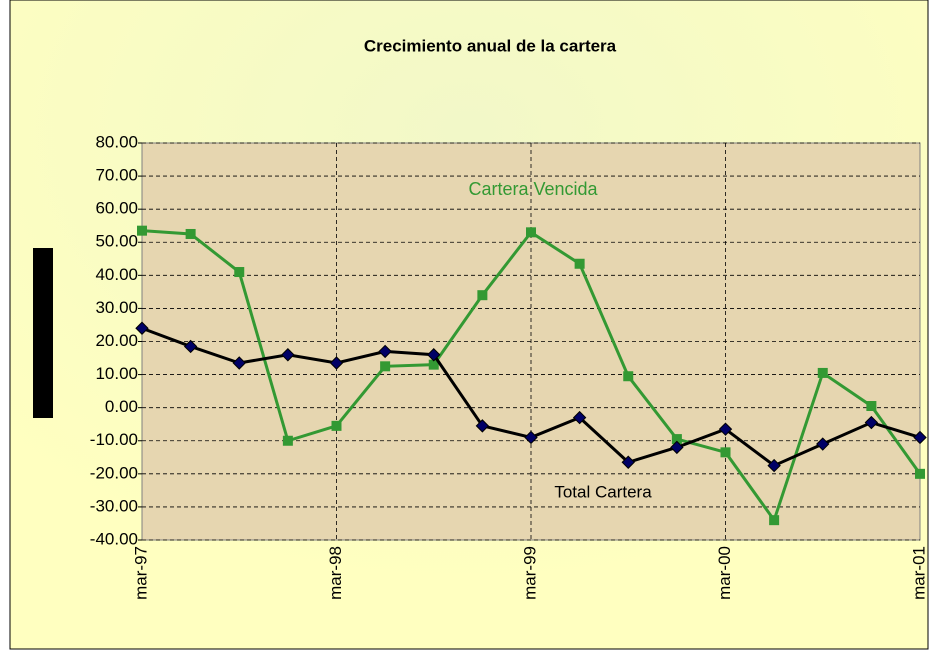  Describe the element at coordinates (335, 573) in the screenshot. I see `x-tick-label: mar-98` at that location.